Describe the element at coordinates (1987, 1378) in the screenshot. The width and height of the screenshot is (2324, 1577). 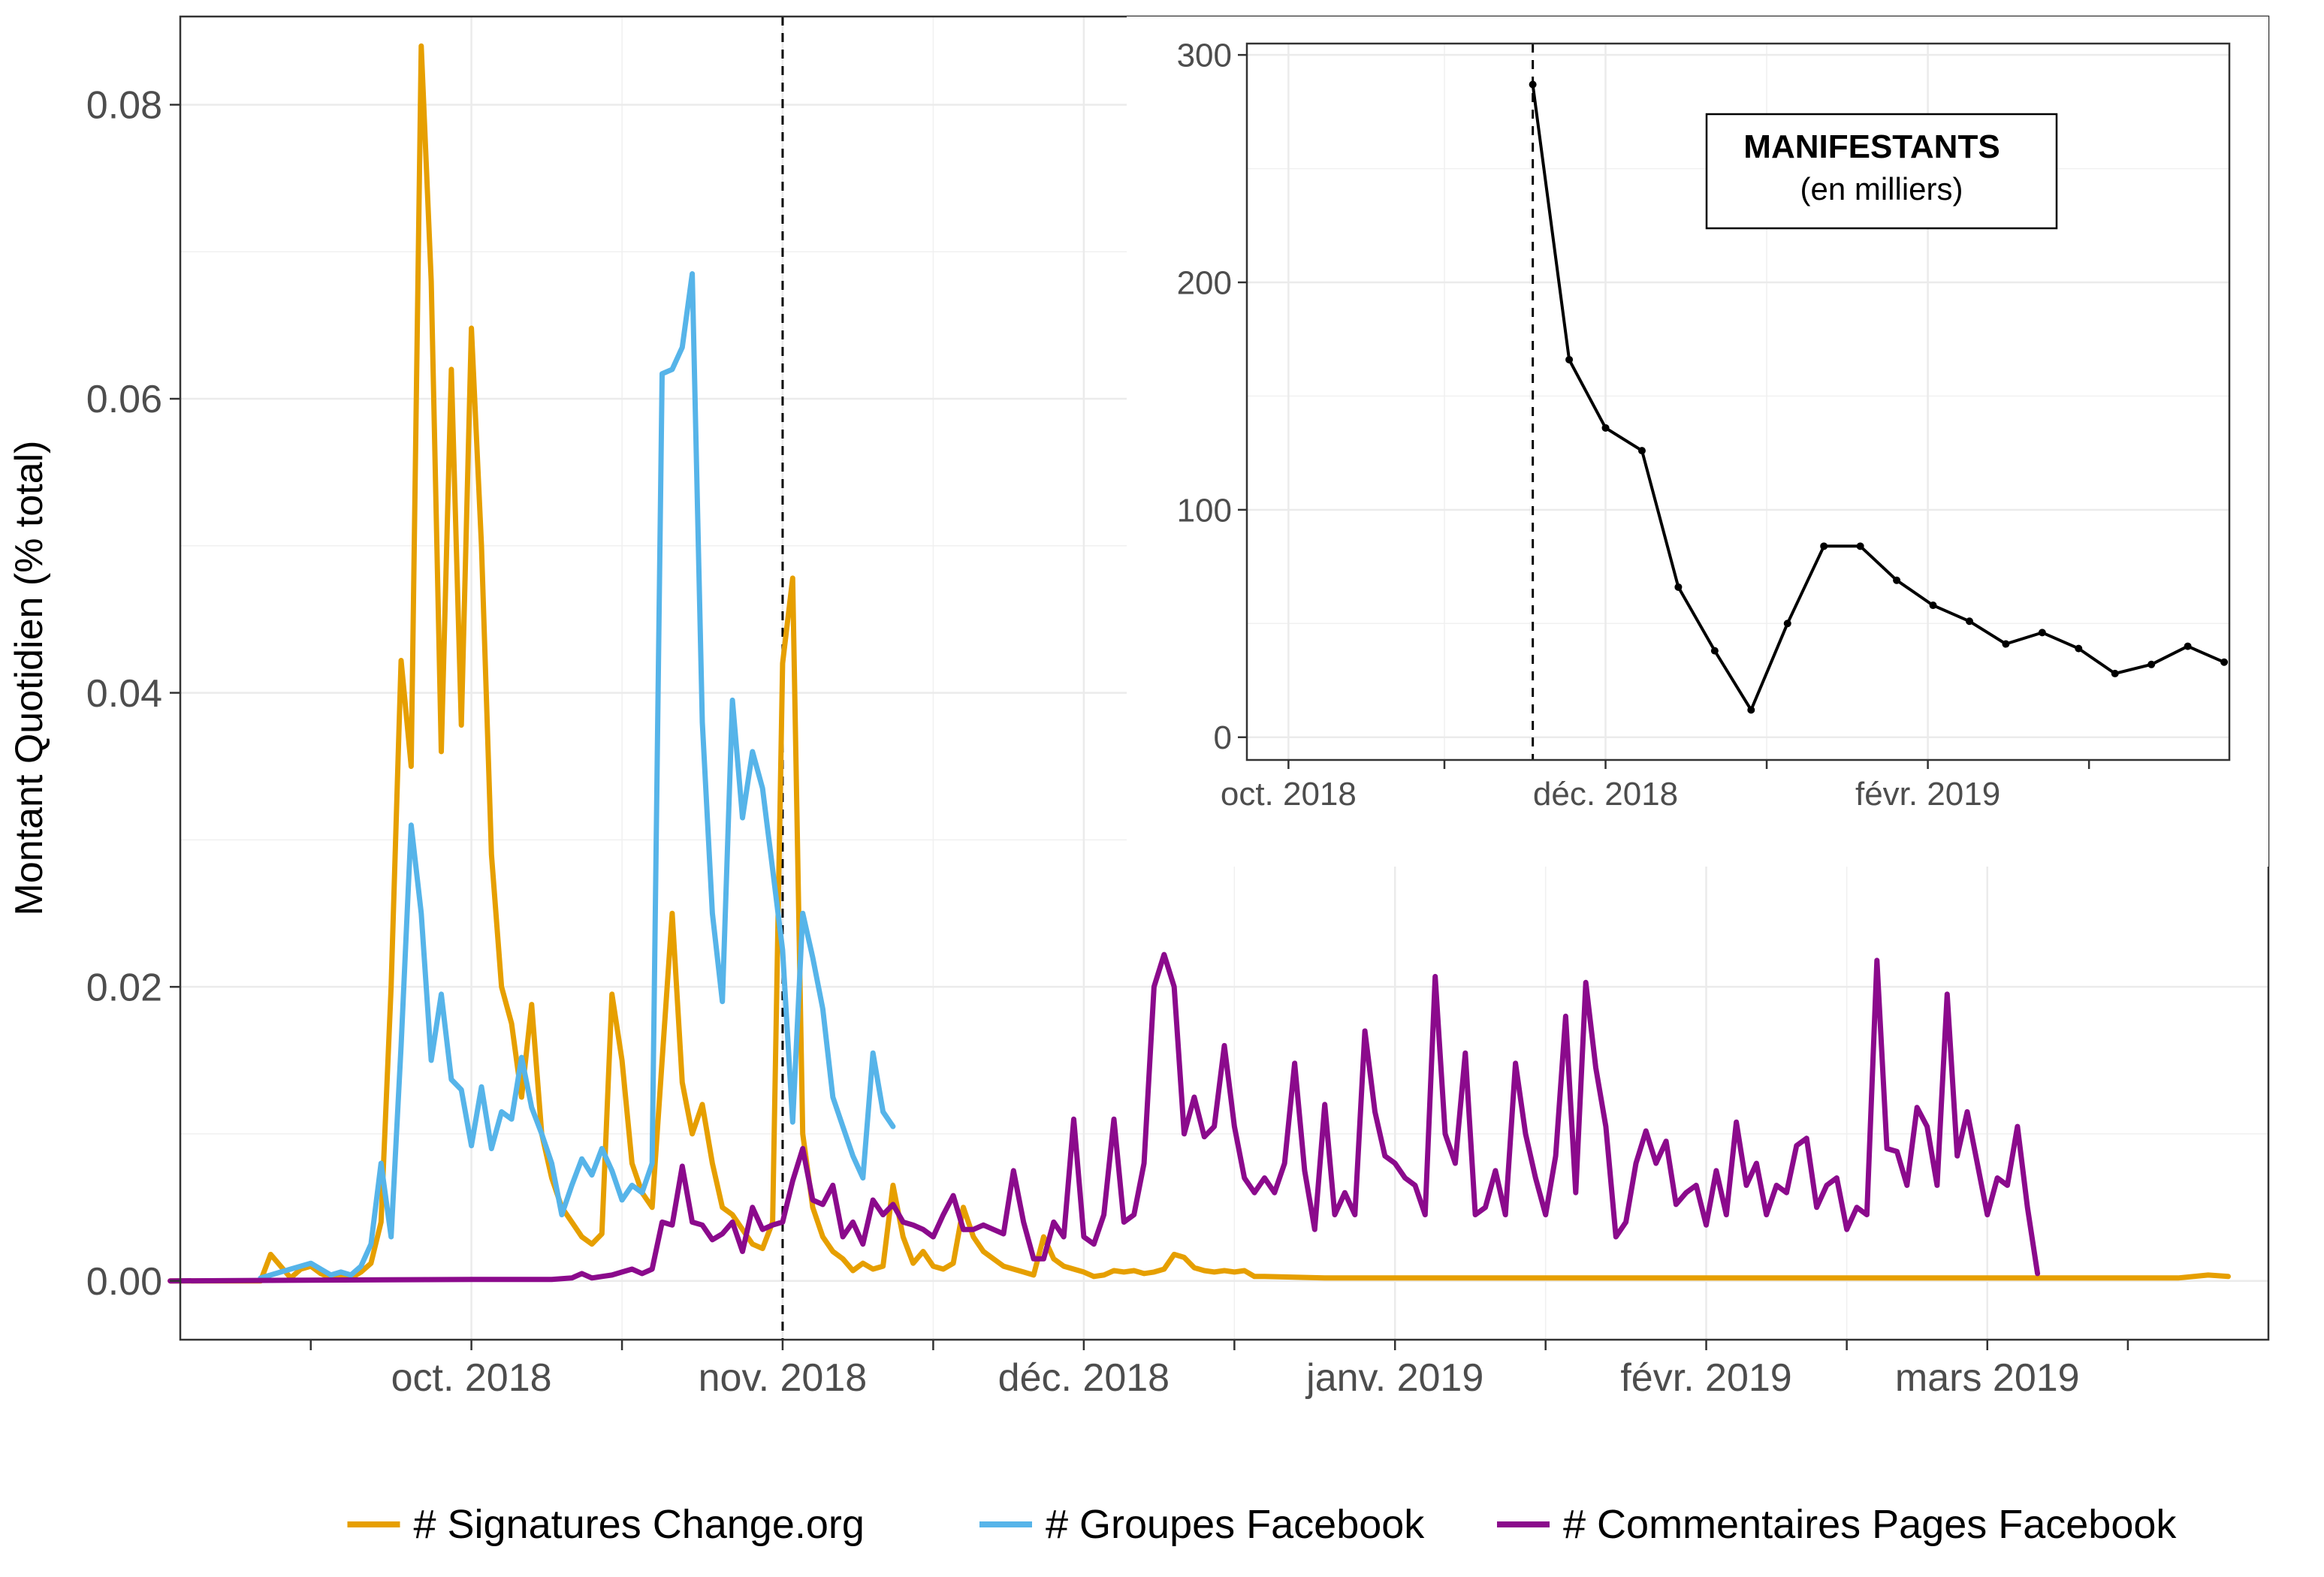
I see `x-tick-label: mars 2019` at that location.